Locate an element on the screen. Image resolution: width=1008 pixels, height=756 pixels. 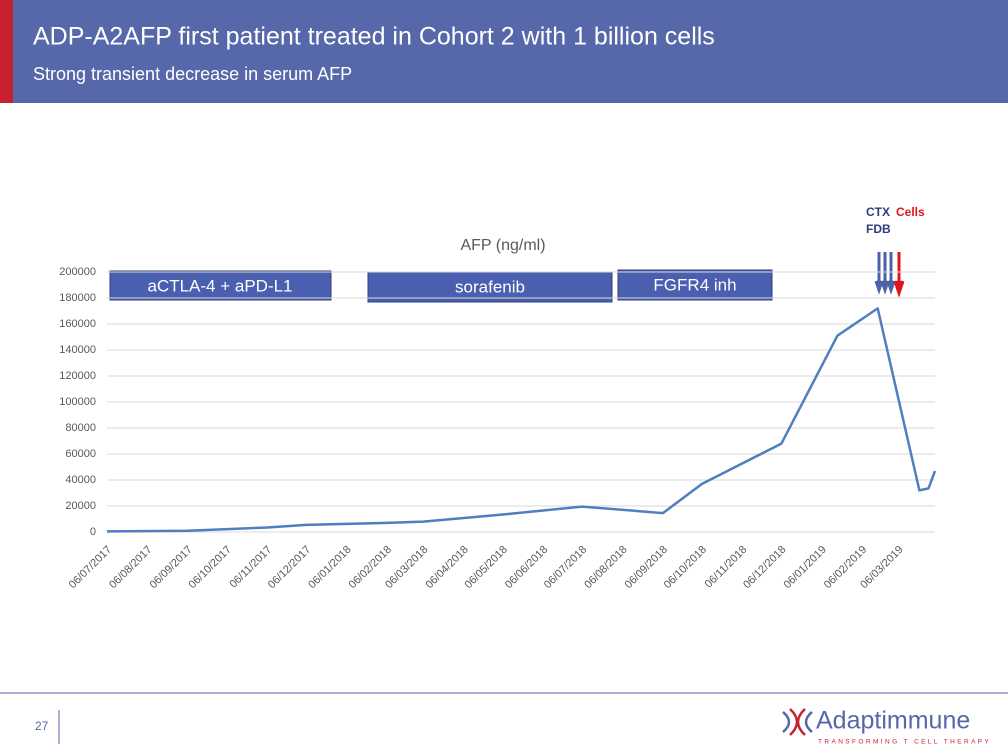
y-tick-label: 140000 is located at coordinates (77, 350).